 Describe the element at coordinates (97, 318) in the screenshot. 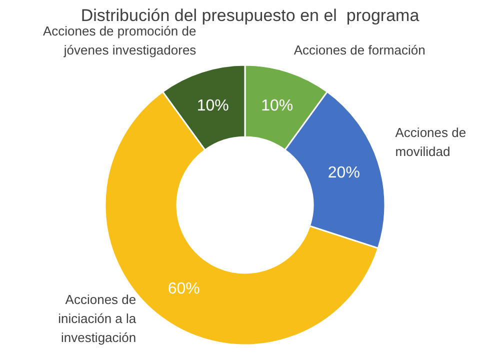

I see `slice-label: Acciones de iniciación a la investigación` at that location.